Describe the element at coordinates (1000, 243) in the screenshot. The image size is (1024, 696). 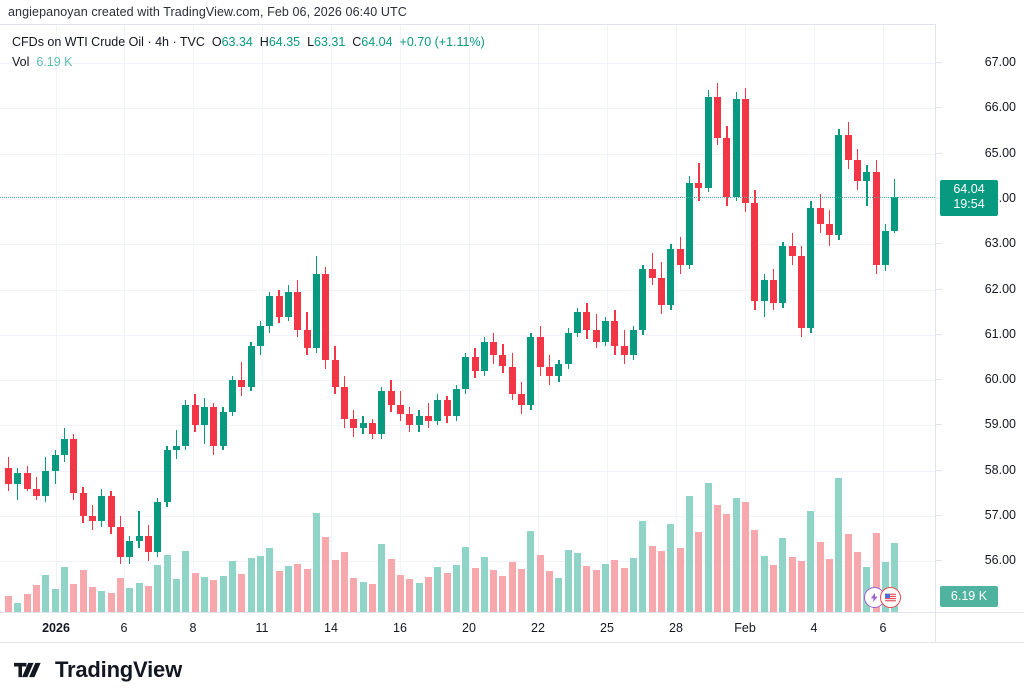
I see `price-axis-tick: 63.00` at that location.